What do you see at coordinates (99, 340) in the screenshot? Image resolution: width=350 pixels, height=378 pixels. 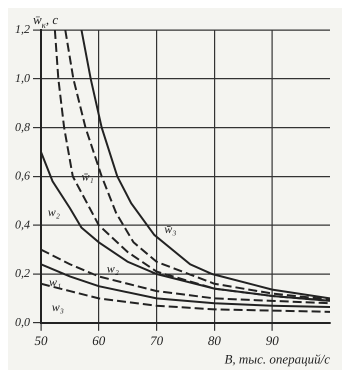 I see `x-tick-label: 60` at bounding box center [99, 340].